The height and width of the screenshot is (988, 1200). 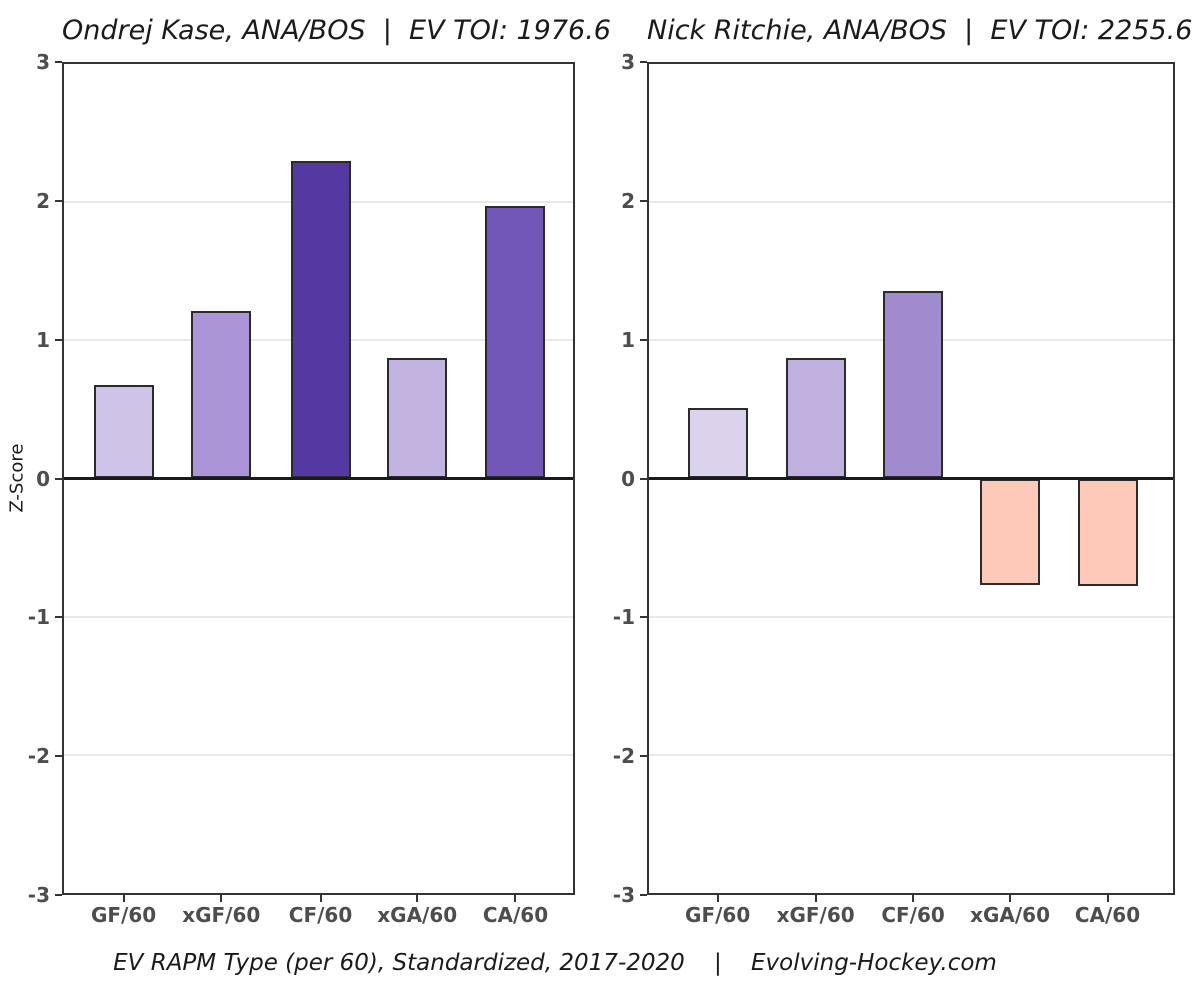 What do you see at coordinates (628, 478) in the screenshot?
I see `y-tick-label: 0` at bounding box center [628, 478].